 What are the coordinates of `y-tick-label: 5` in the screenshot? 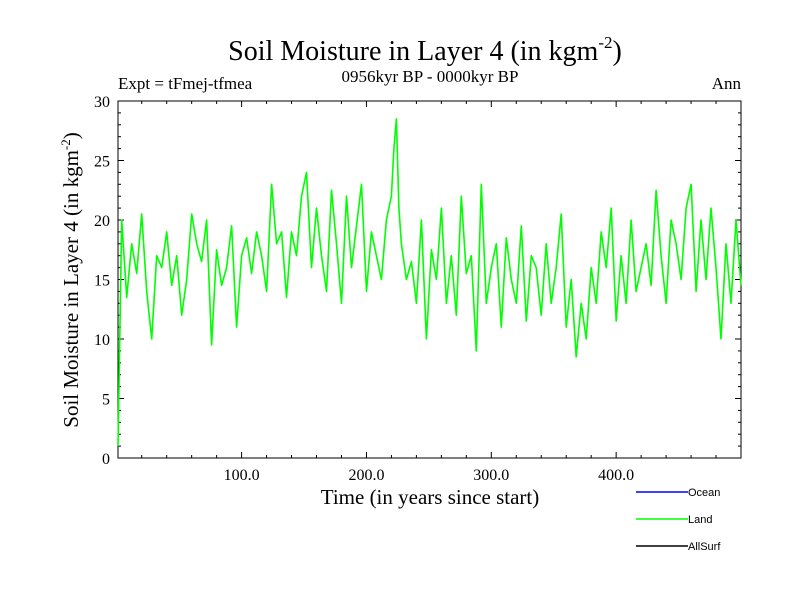 It's located at (106, 400).